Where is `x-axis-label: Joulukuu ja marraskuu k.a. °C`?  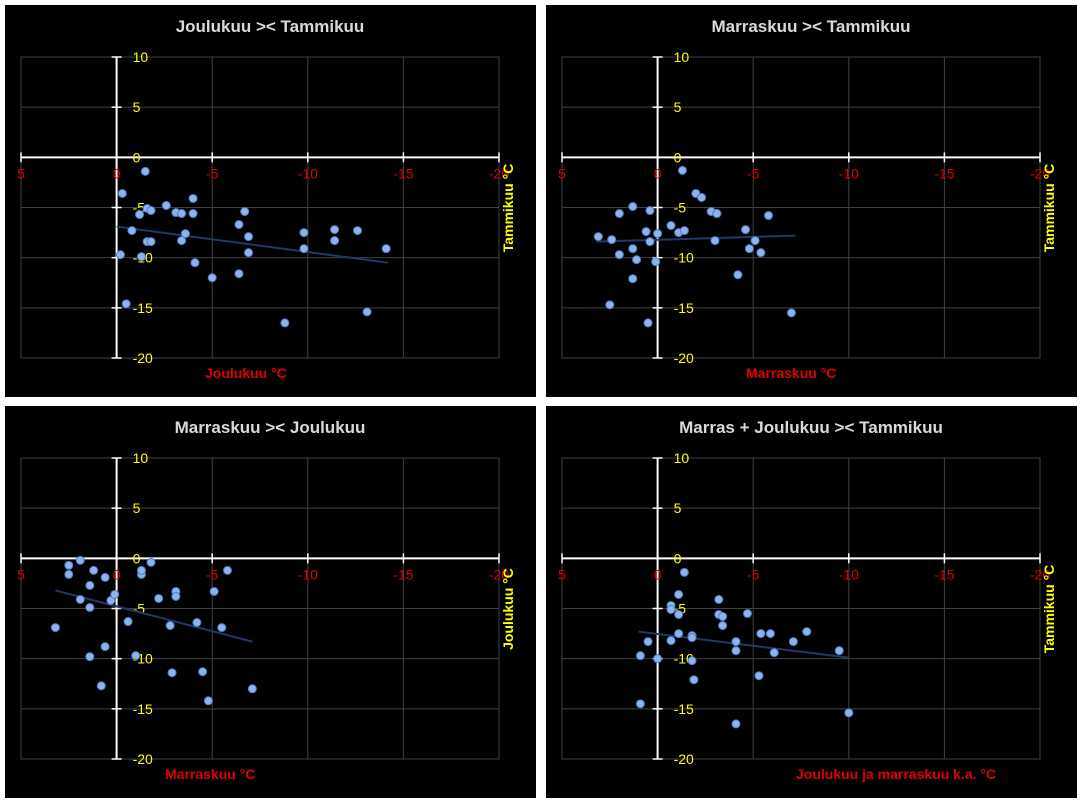
x-axis-label: Joulukuu ja marraskuu k.a. °C is located at coordinates (896, 774).